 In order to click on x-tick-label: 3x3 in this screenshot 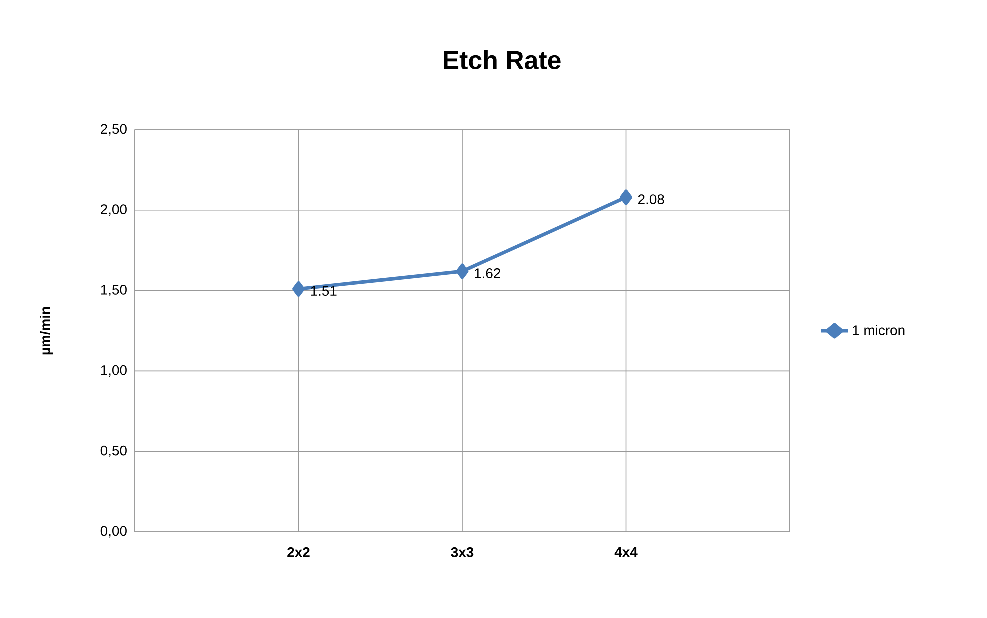, I will do `click(462, 553)`.